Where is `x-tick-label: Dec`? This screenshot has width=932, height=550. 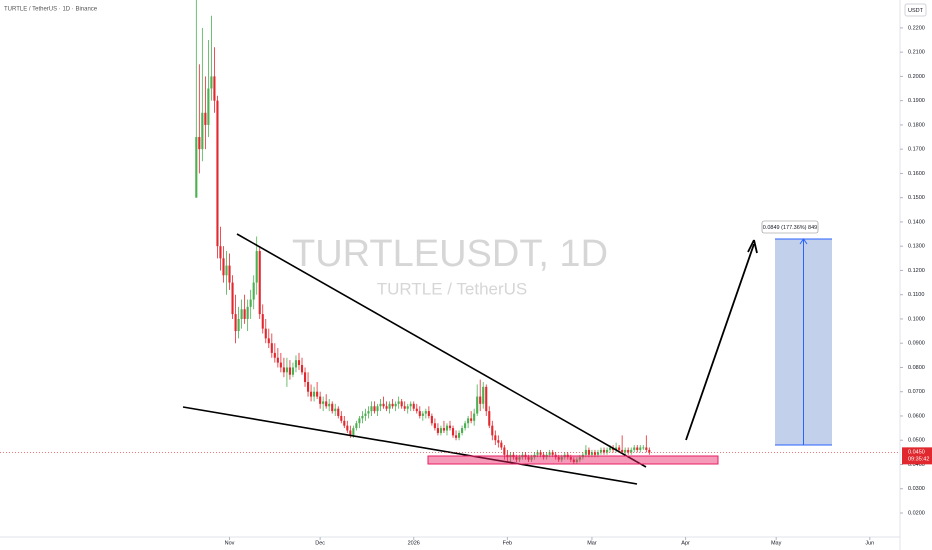 x-tick-label: Dec is located at coordinates (320, 543).